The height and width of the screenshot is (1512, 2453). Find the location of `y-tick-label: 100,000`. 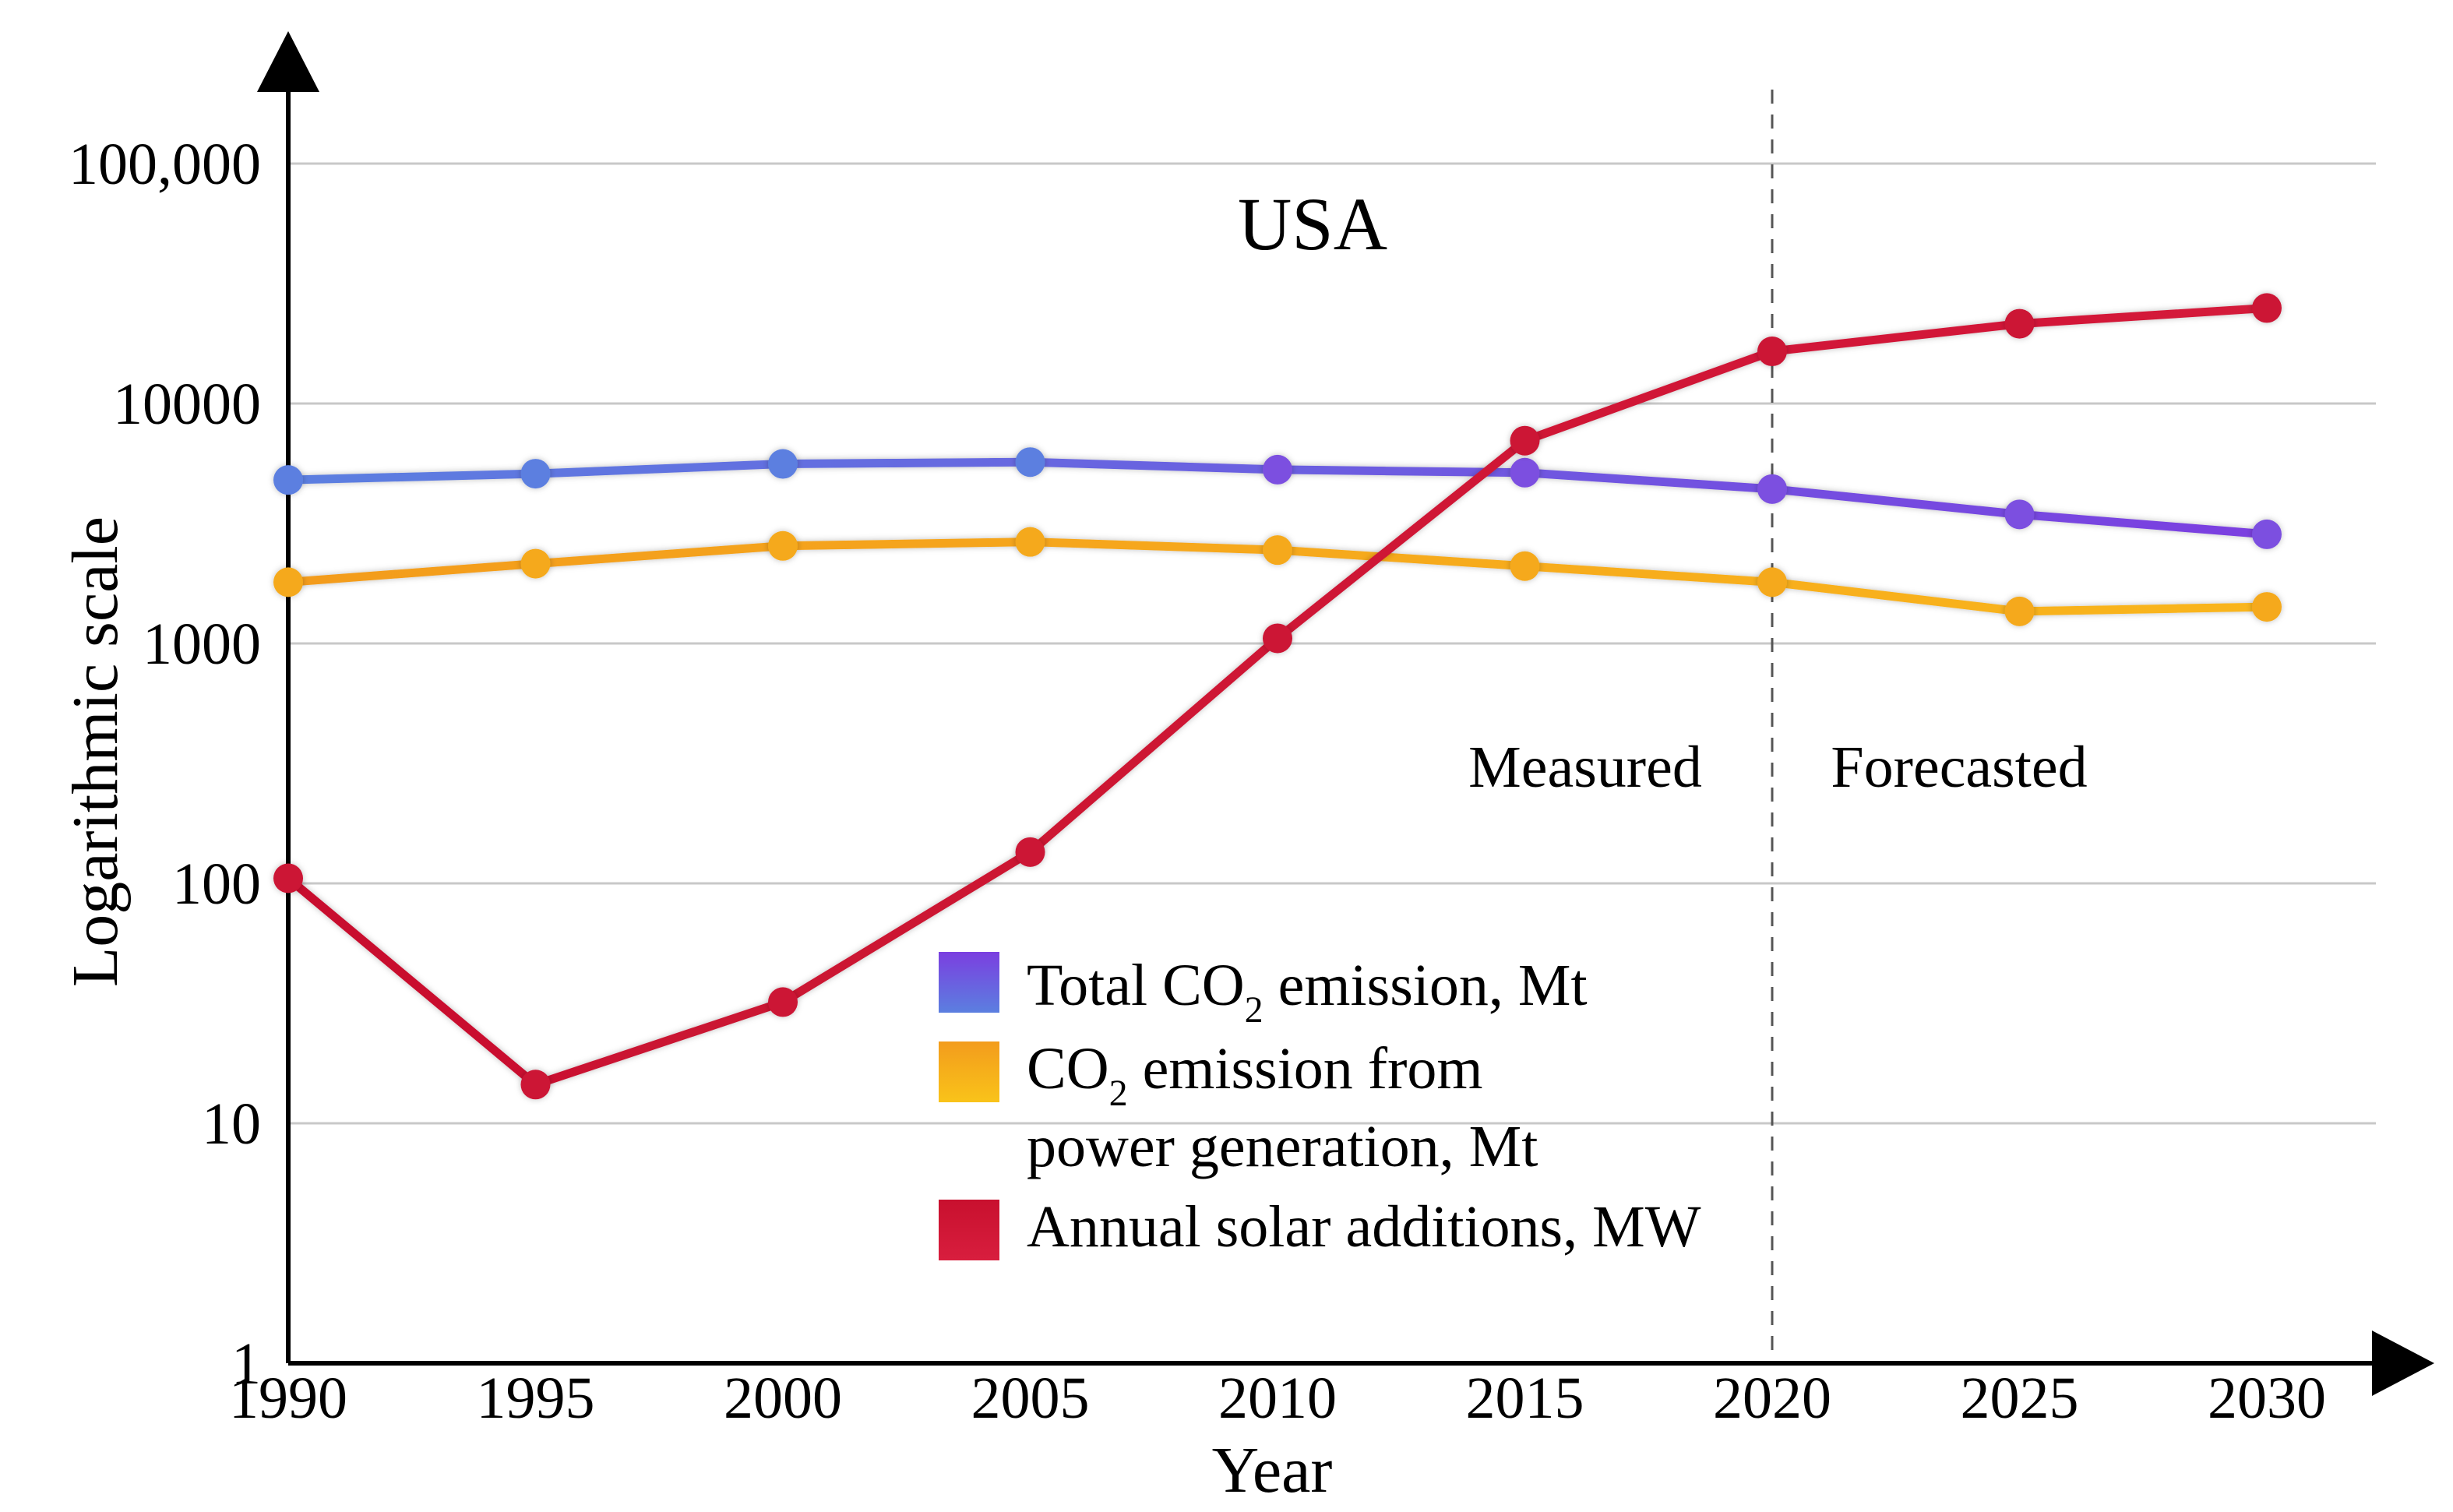

y-tick-label: 100,000 is located at coordinates (165, 164).